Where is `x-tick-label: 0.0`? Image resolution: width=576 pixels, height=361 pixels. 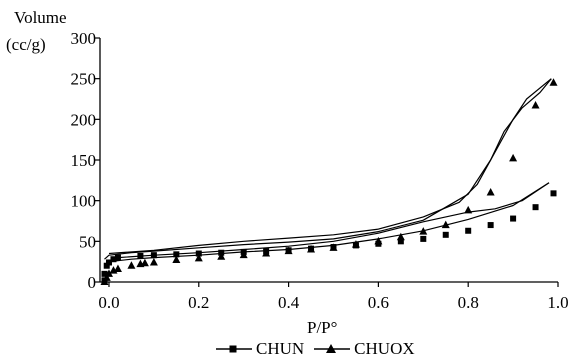
x-tick-label: 0.0 is located at coordinates (108, 302).